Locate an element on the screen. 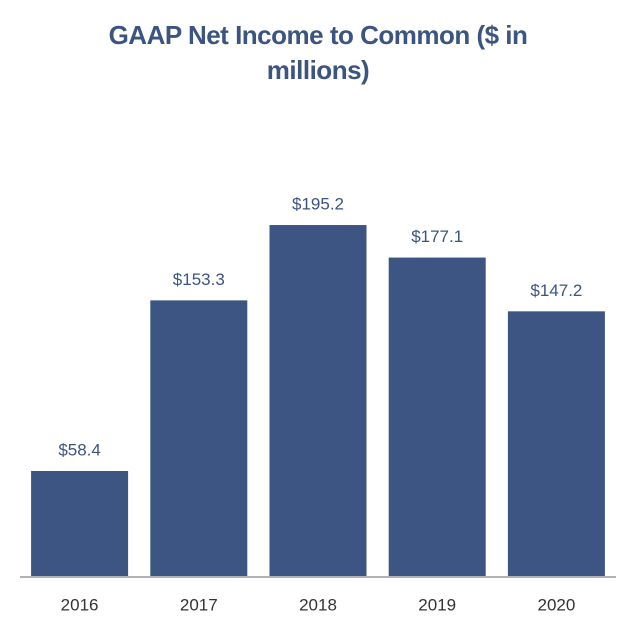  value-label: $153.3 is located at coordinates (199, 279).